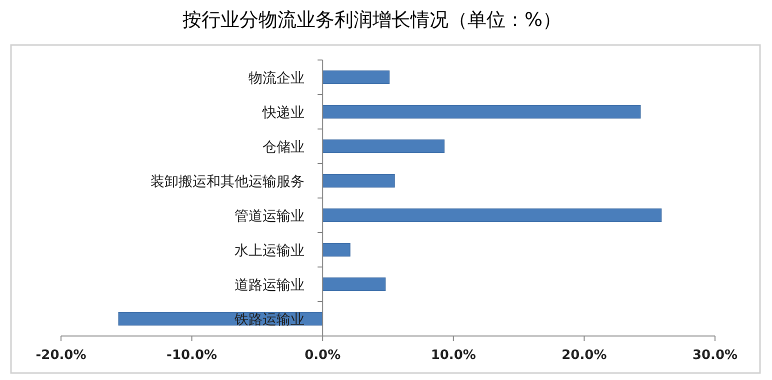  Describe the element at coordinates (269, 320) in the screenshot. I see `y-tick-label: 铁路运输业` at that location.